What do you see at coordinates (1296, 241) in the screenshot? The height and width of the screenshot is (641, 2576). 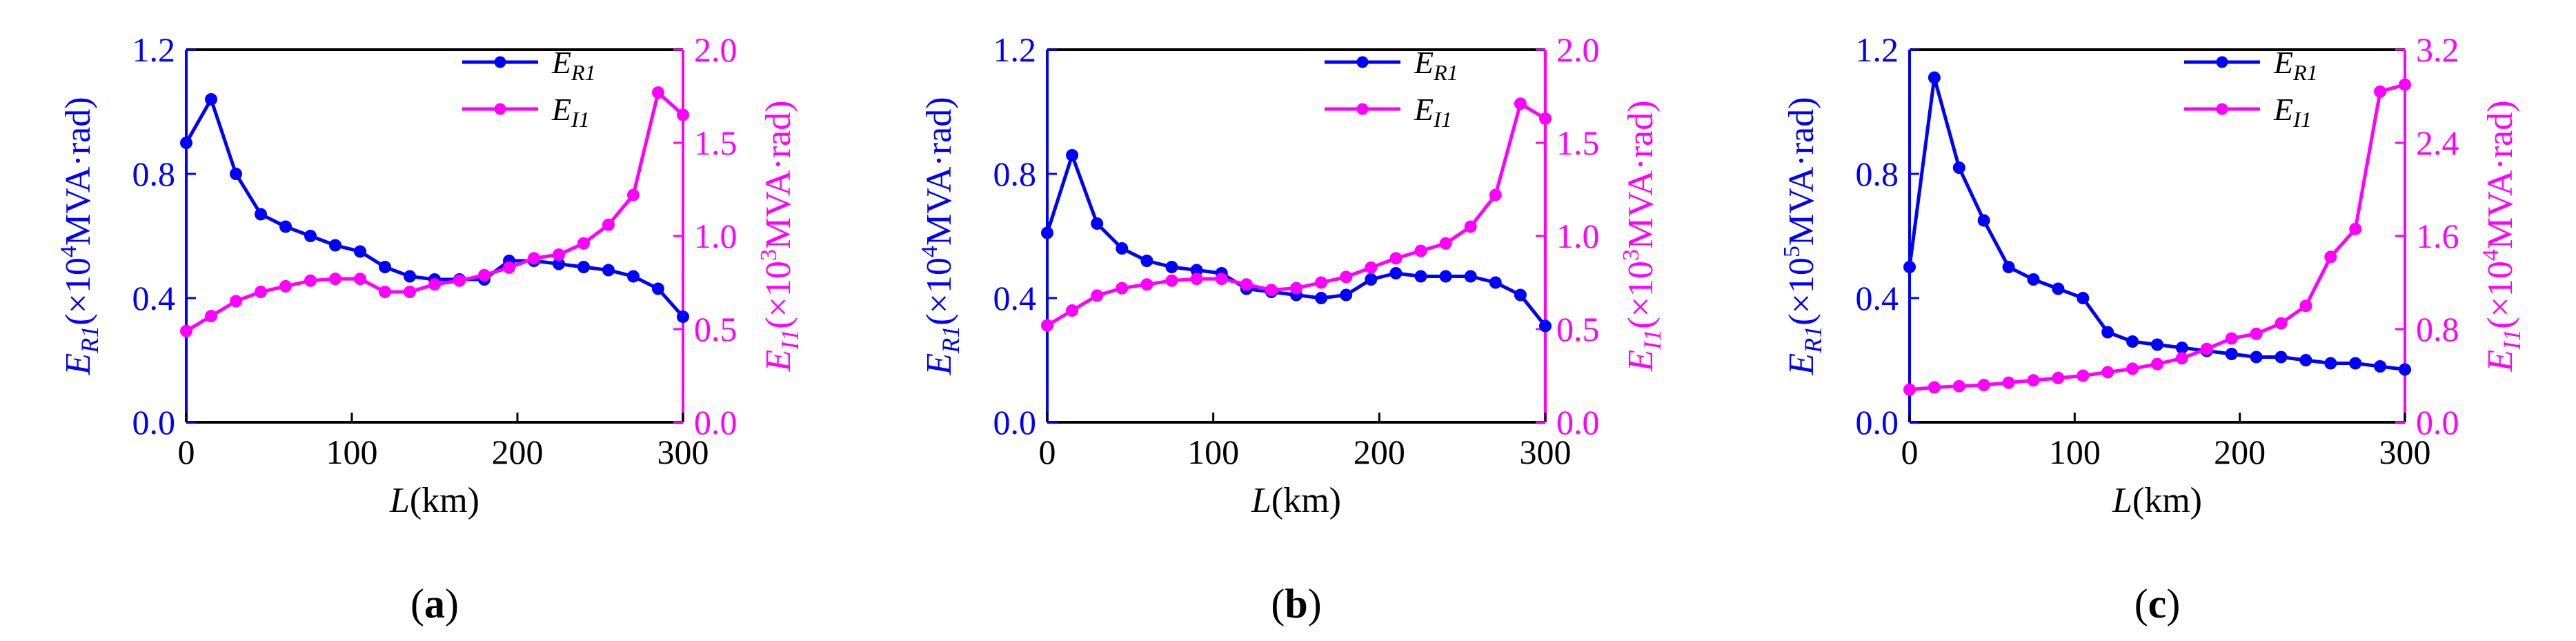 I see `series-R1` at bounding box center [1296, 241].